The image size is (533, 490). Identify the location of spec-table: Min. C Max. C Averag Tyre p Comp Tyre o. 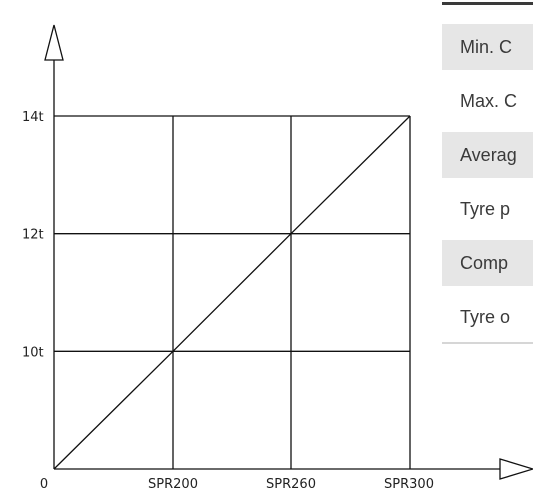
(487, 172).